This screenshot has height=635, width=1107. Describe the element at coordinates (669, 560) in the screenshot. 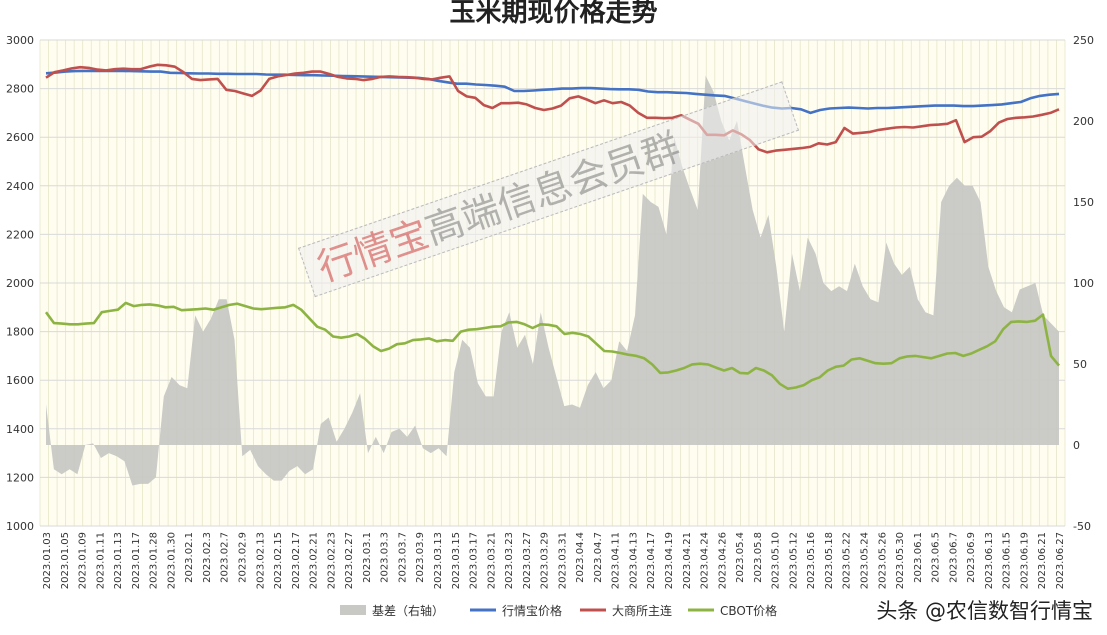

I see `x-tick-label: 2023.04.19` at that location.